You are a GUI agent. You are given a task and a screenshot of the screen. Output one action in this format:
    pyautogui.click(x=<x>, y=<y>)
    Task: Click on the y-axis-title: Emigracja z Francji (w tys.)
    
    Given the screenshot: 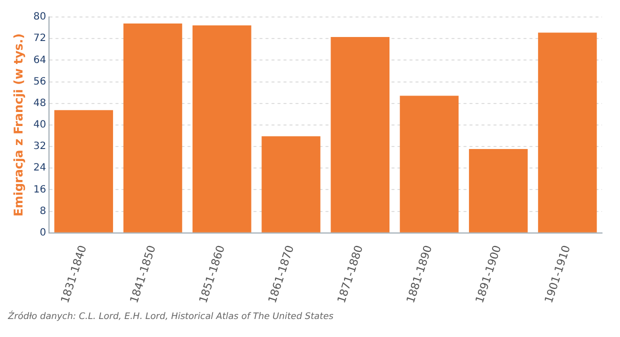 What is the action you would take?
    pyautogui.click(x=18, y=124)
    